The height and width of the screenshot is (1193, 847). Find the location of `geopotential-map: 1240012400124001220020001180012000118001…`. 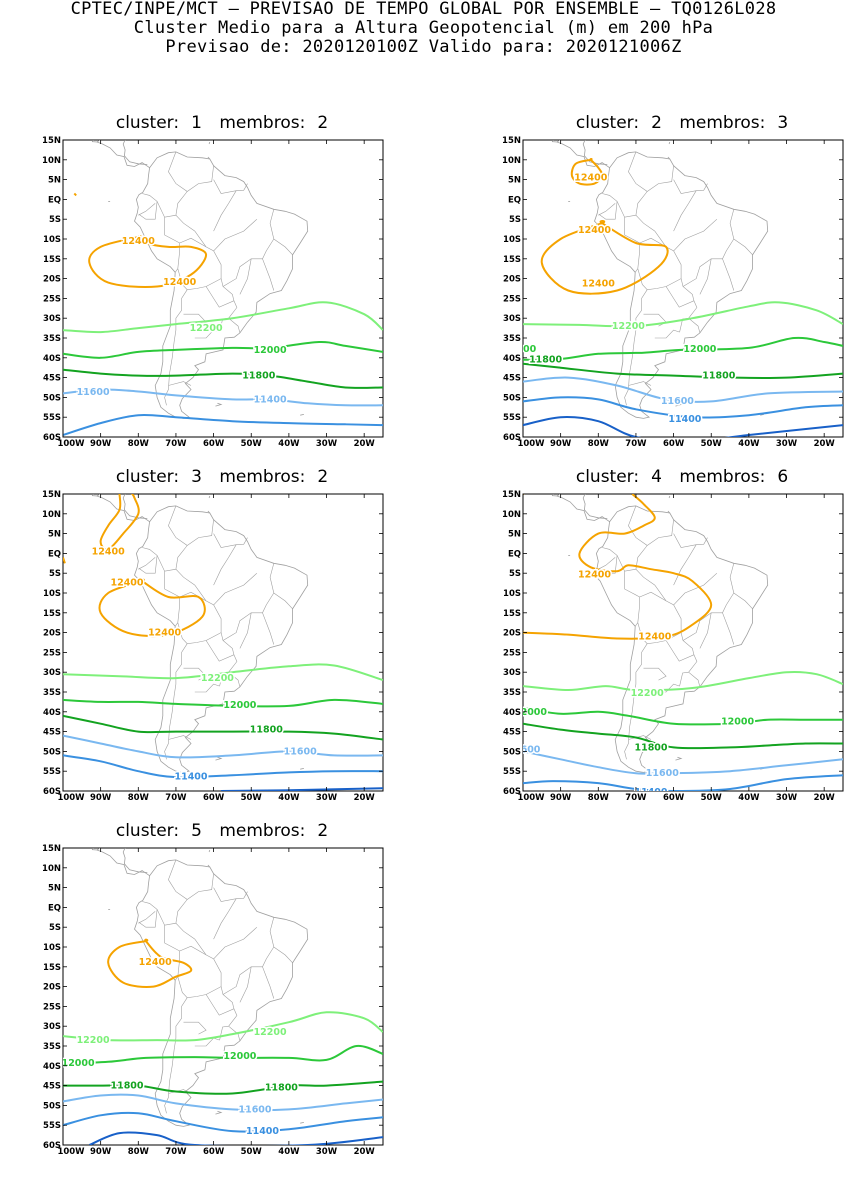

geopotential-map: 1240012400124001220020001180012000118001… is located at coordinates (673, 292).